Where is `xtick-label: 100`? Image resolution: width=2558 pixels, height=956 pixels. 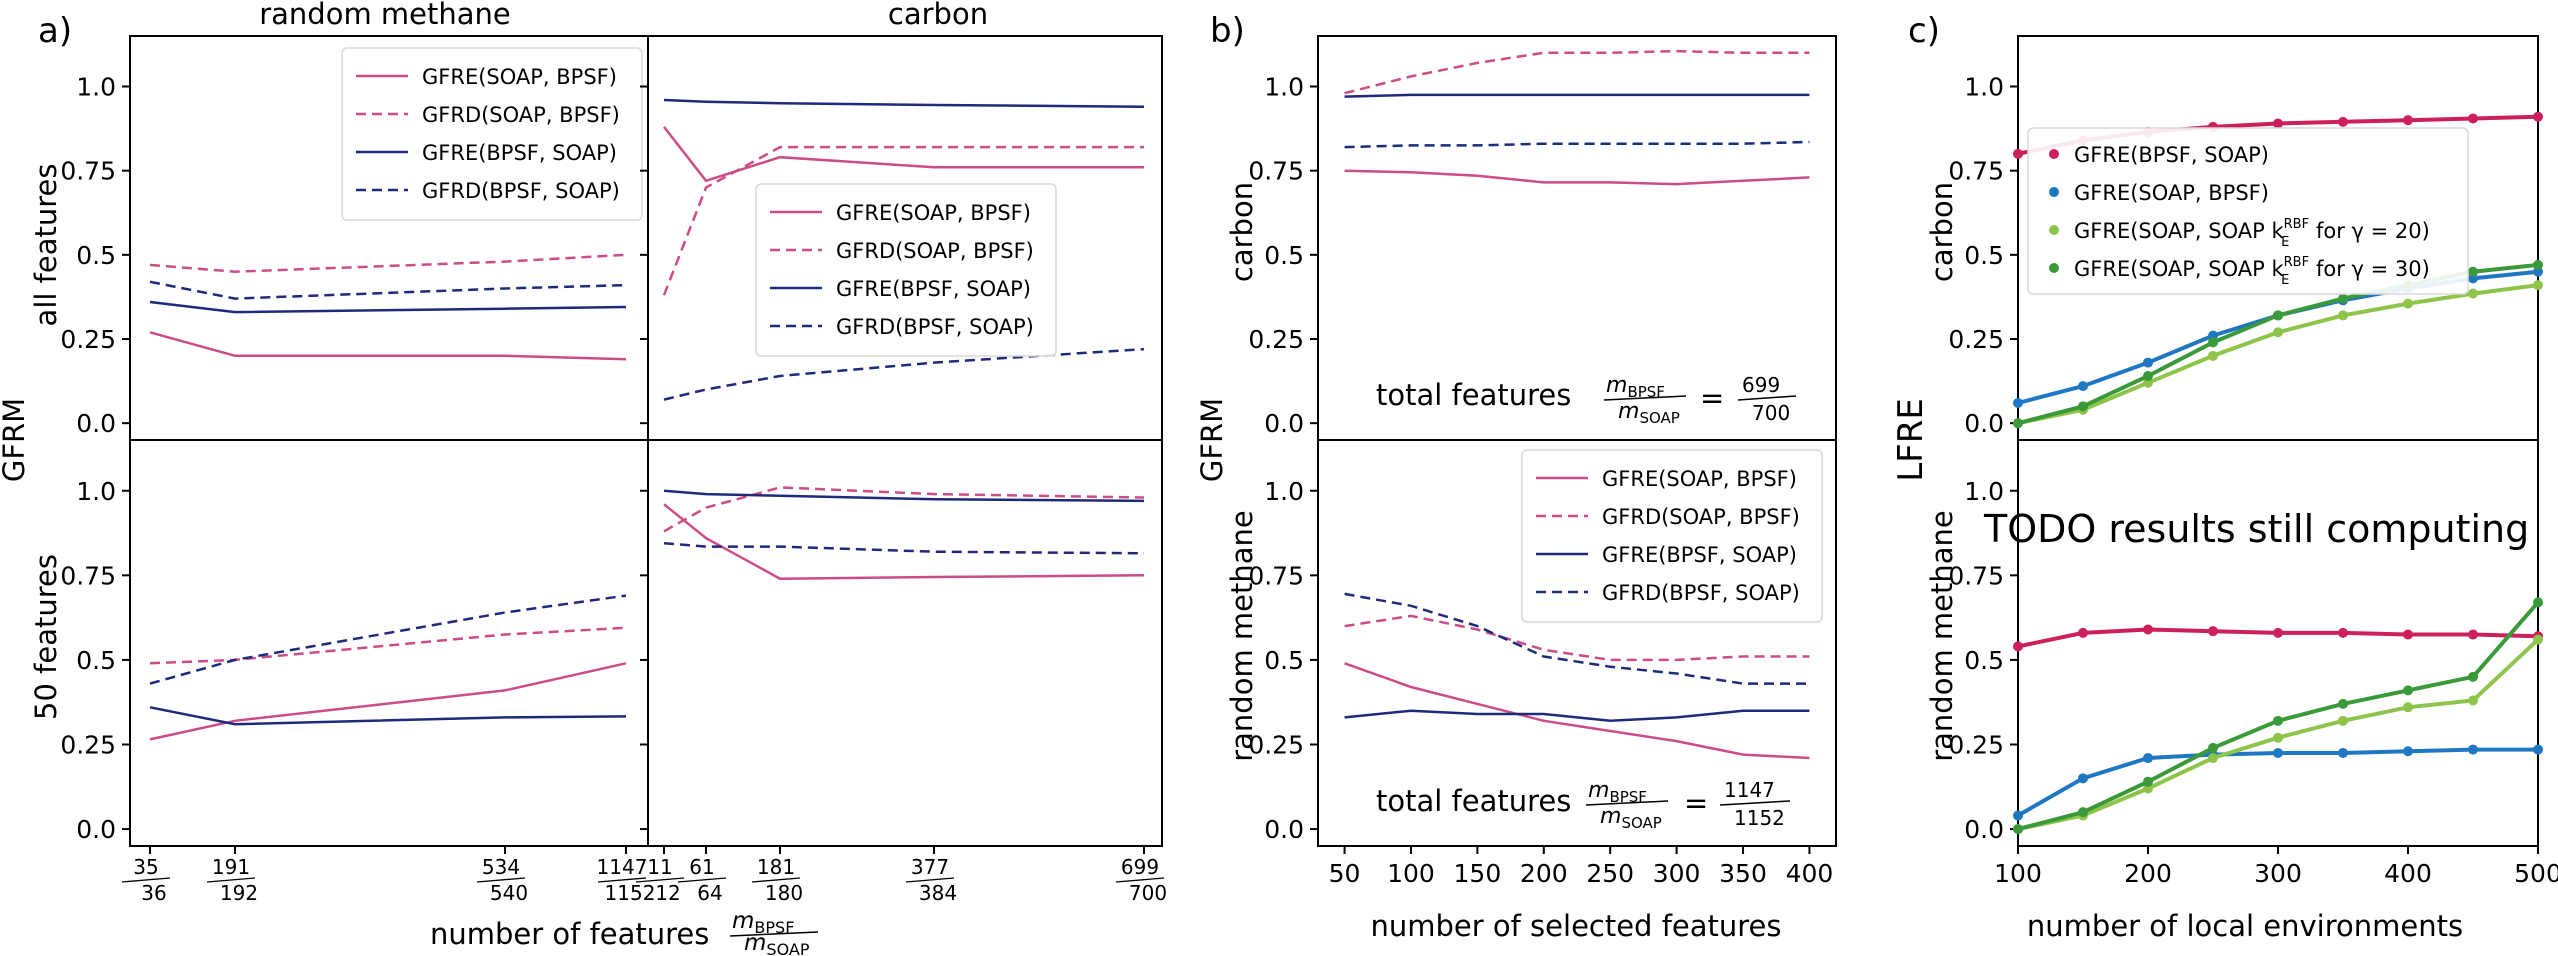
xtick-label: 100 is located at coordinates (2018, 873).